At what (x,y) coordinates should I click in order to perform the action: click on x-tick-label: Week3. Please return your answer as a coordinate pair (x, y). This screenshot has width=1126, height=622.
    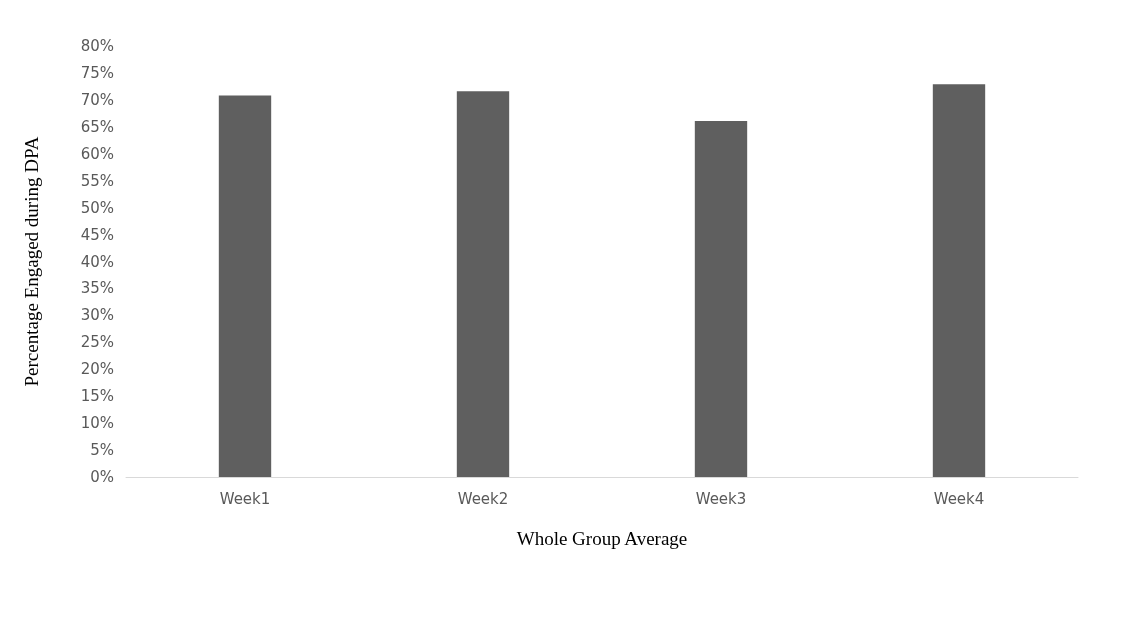
    Looking at the image, I should click on (721, 498).